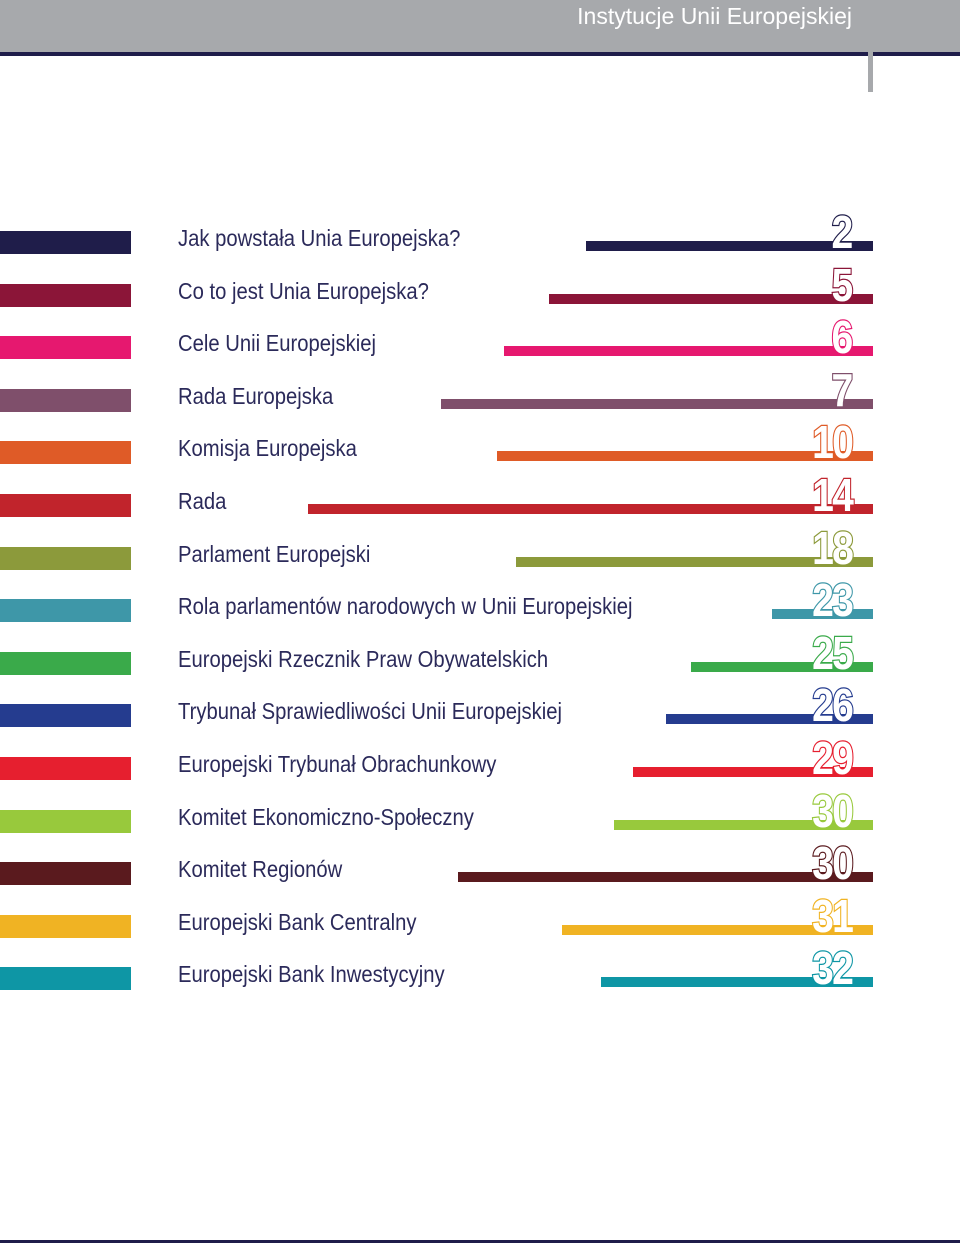  I want to click on toc-entry-title: Rada, so click(202, 501).